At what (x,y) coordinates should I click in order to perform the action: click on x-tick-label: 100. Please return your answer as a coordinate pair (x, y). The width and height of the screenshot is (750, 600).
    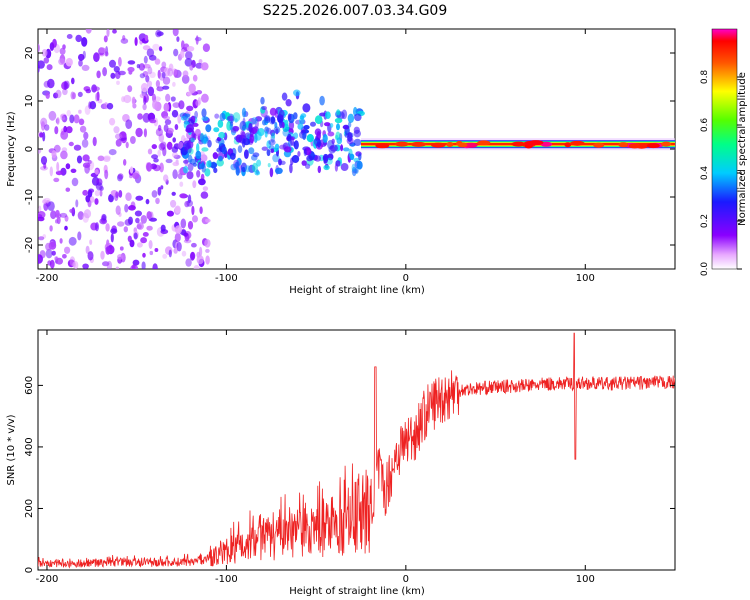
    Looking at the image, I should click on (585, 278).